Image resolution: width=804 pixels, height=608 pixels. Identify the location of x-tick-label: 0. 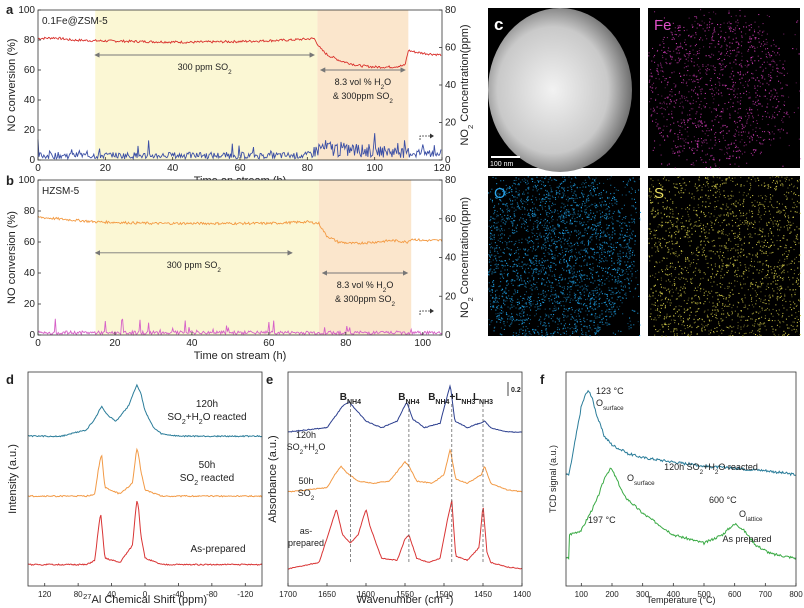
(38, 343).